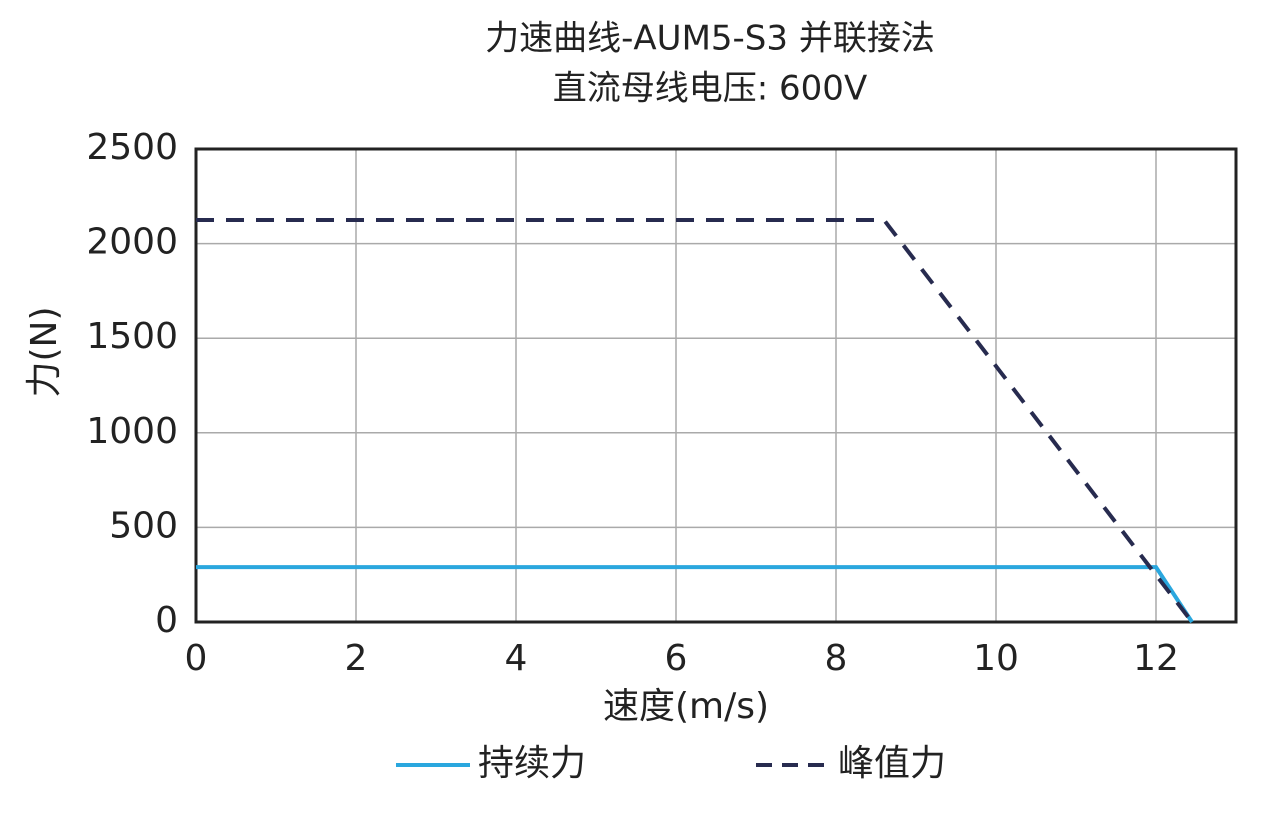  Describe the element at coordinates (132, 242) in the screenshot. I see `y-tick-label: 2000` at that location.